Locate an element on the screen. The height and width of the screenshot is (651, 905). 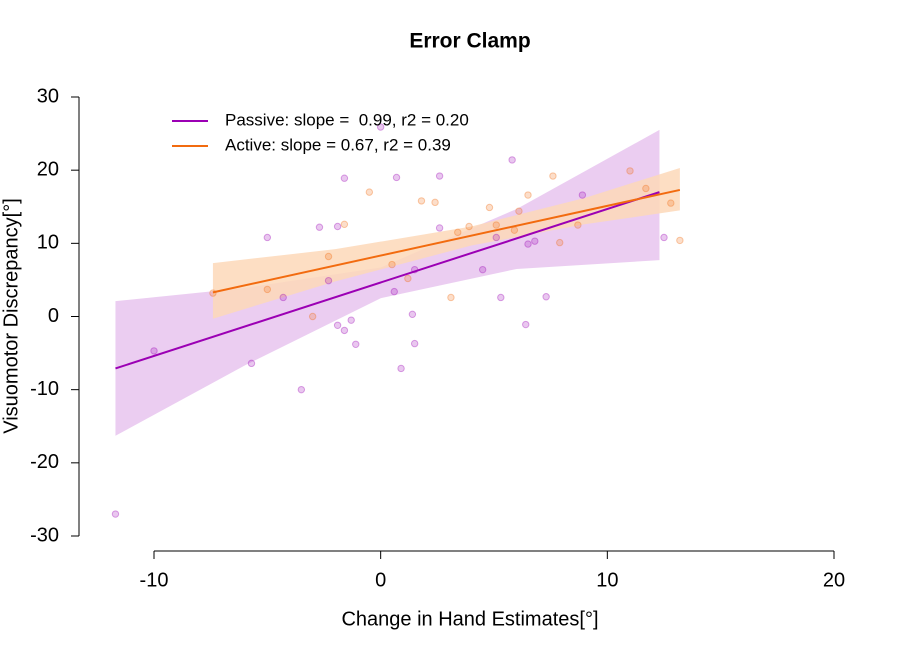
legend-label: Active: slope = 0.67, r2 = 0.39 is located at coordinates (338, 144).